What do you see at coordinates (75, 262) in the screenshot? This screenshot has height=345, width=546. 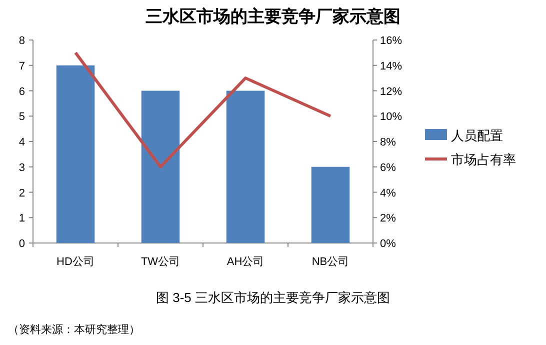 I see `x-tick-label: HD公司` at bounding box center [75, 262].